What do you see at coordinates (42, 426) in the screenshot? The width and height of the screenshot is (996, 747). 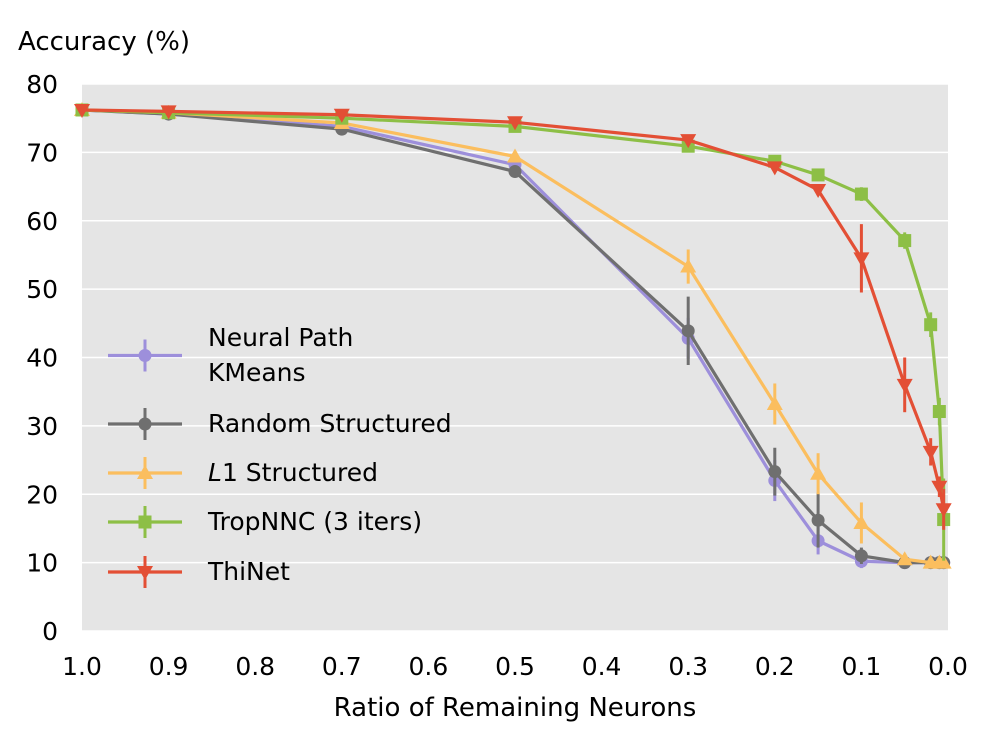 I see `y-tick-label: 30` at bounding box center [42, 426].